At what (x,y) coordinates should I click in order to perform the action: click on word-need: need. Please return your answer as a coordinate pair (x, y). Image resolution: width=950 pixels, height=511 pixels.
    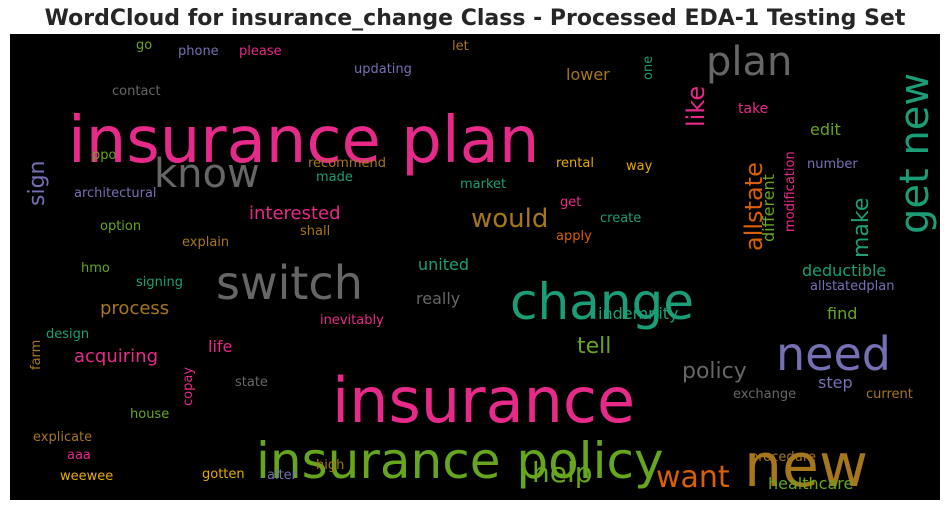
    Looking at the image, I should click on (833, 354).